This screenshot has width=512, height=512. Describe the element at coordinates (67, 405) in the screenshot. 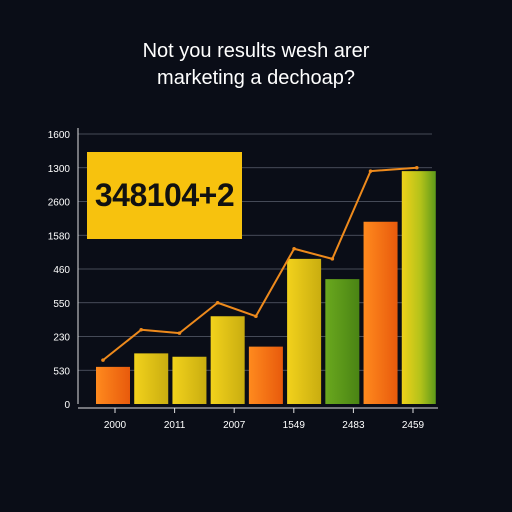

I see `y-tick-label: 0` at that location.